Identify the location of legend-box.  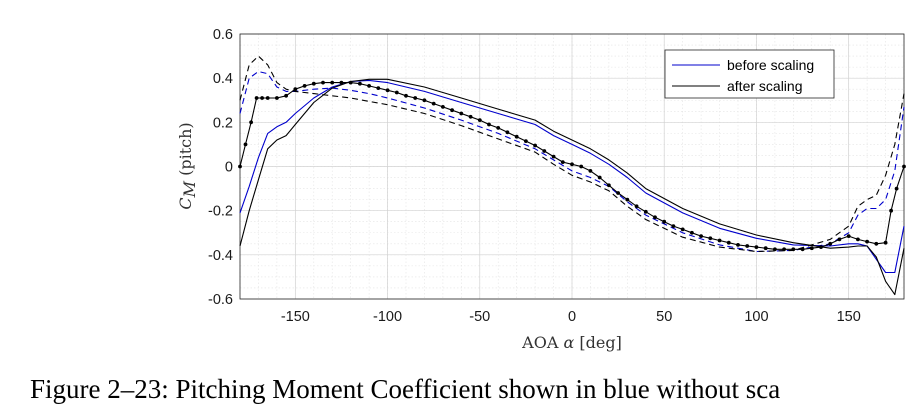
(749, 74).